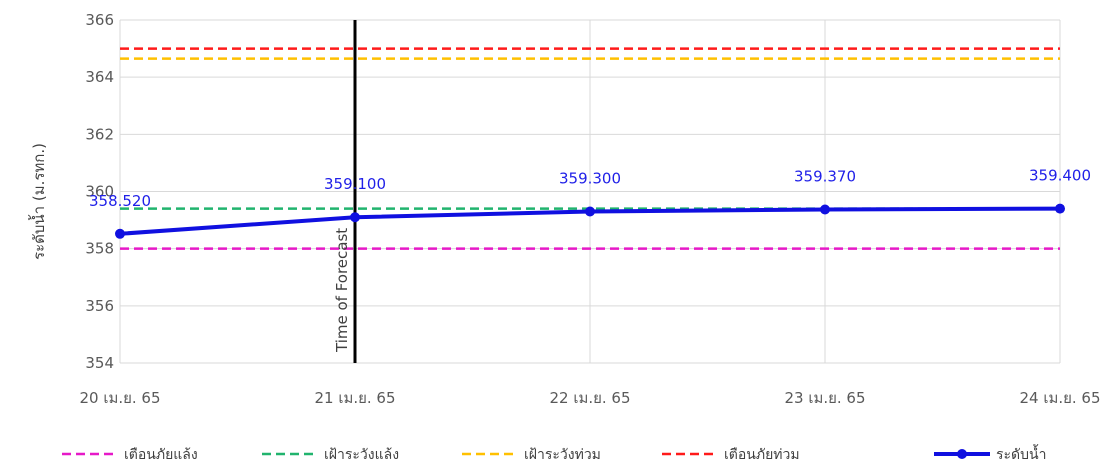  Describe the element at coordinates (161, 454) in the screenshot. I see `legend-label: เตือนภัยแล้ง` at that location.